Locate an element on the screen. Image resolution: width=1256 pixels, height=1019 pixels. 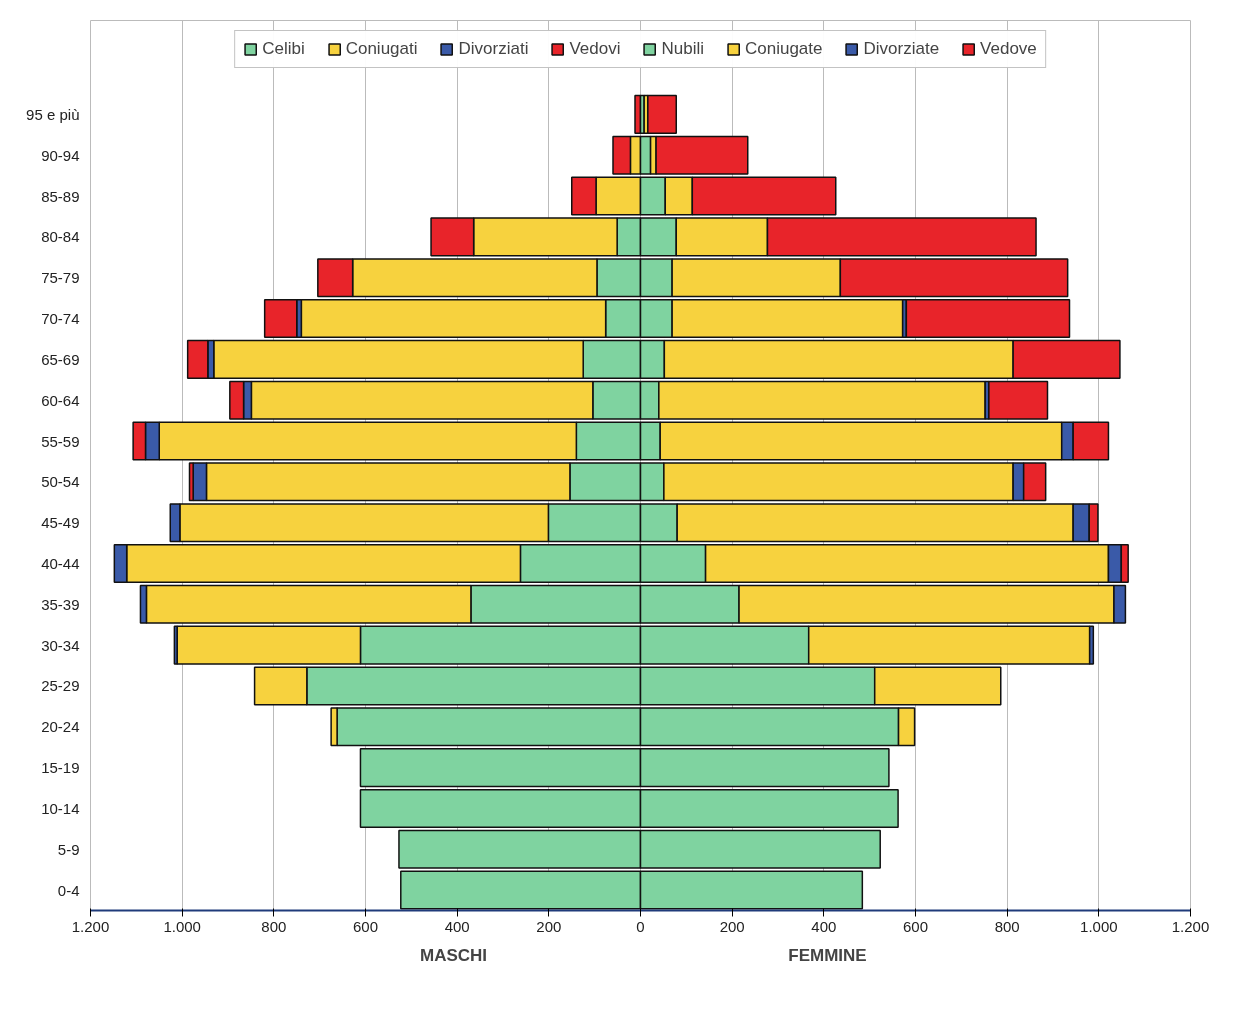
text: MASCHI is located at coordinates (453, 955).